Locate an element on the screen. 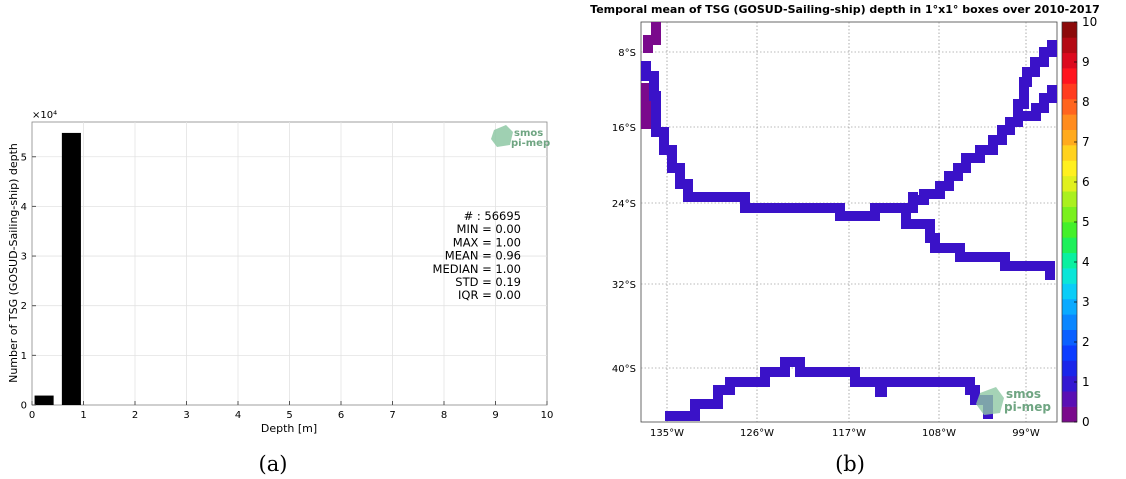  stat-line: # : 56695 is located at coordinates (492, 216).